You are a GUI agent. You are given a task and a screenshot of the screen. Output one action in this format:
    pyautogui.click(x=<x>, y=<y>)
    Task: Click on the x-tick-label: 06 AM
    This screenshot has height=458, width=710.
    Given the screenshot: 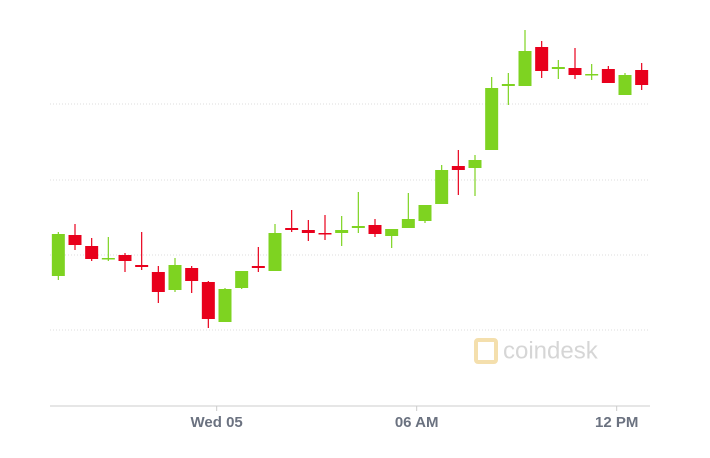 What is the action you would take?
    pyautogui.click(x=417, y=422)
    